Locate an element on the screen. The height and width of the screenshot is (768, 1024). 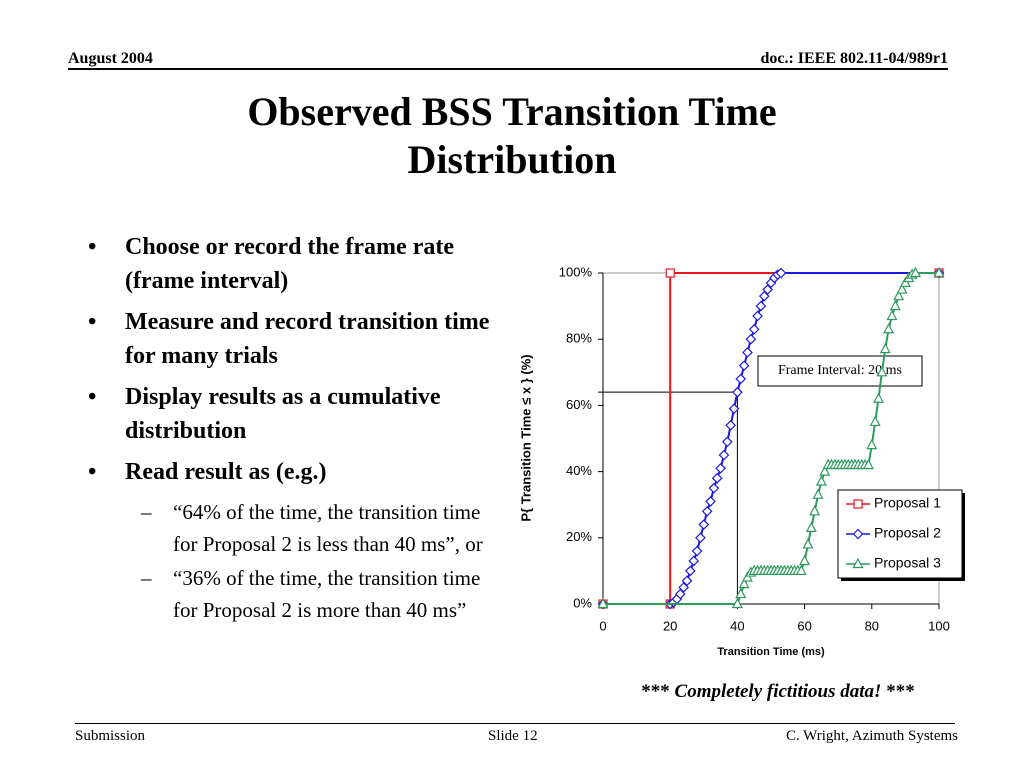
y-tick-label: 60% is located at coordinates (579, 404).